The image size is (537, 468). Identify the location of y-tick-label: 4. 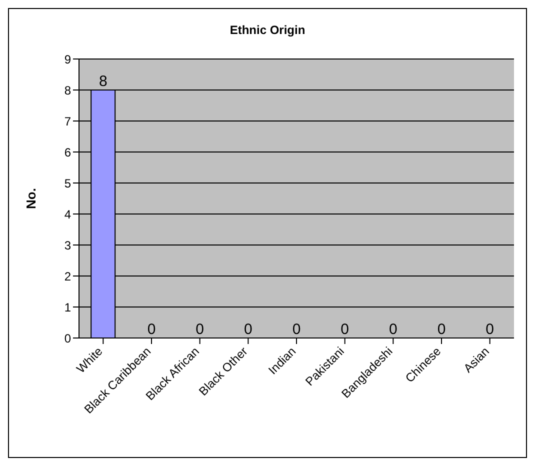
(68, 214).